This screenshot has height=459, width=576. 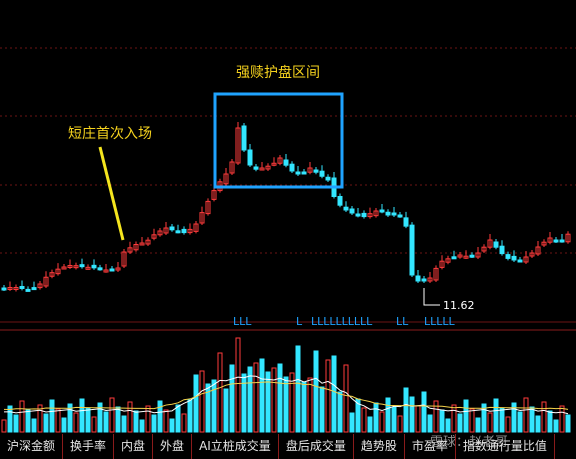 I want to click on tab-turnover-rate: 换手率, so click(x=89, y=446).